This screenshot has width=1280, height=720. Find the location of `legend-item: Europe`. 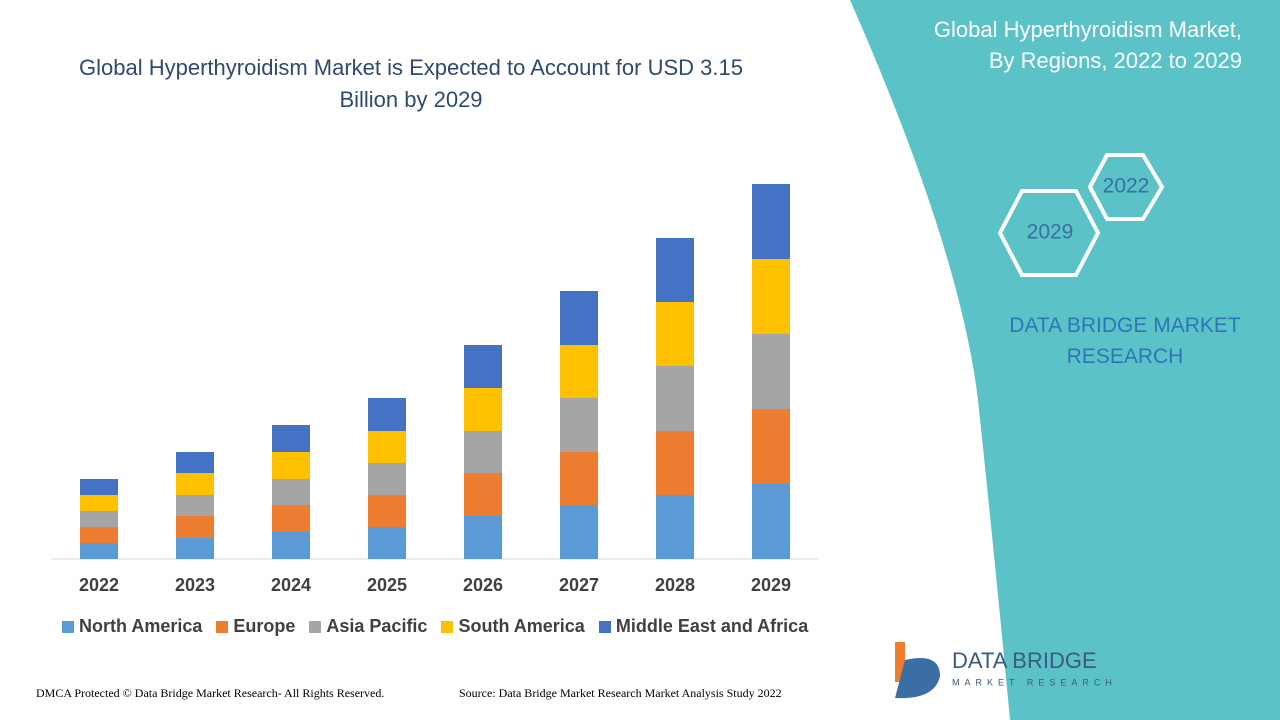

legend-item: Europe is located at coordinates (255, 626).